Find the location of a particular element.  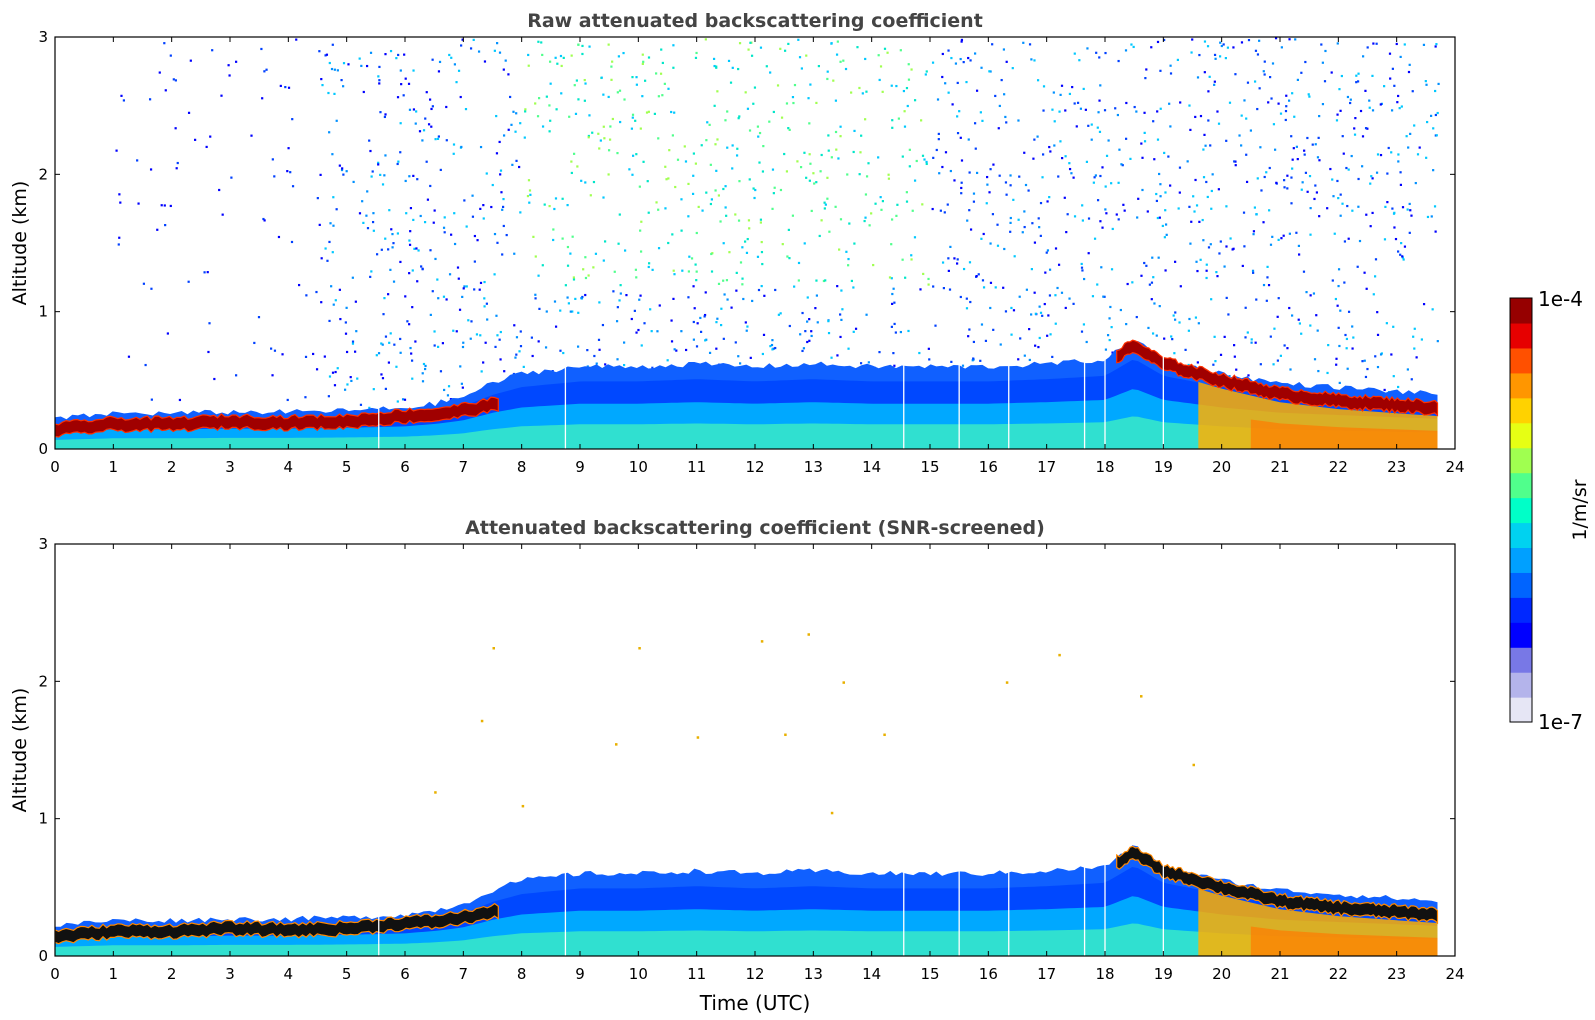

bottom-x-tick-label: 12 is located at coordinates (754, 974).